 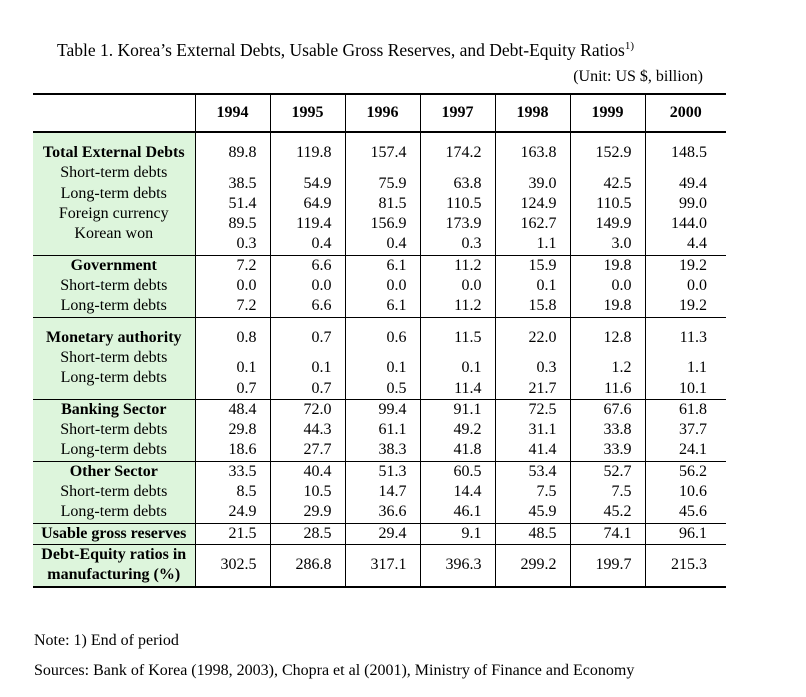 What do you see at coordinates (308, 358) in the screenshot?
I see `value-cell: 0.7 0.1 0.7` at bounding box center [308, 358].